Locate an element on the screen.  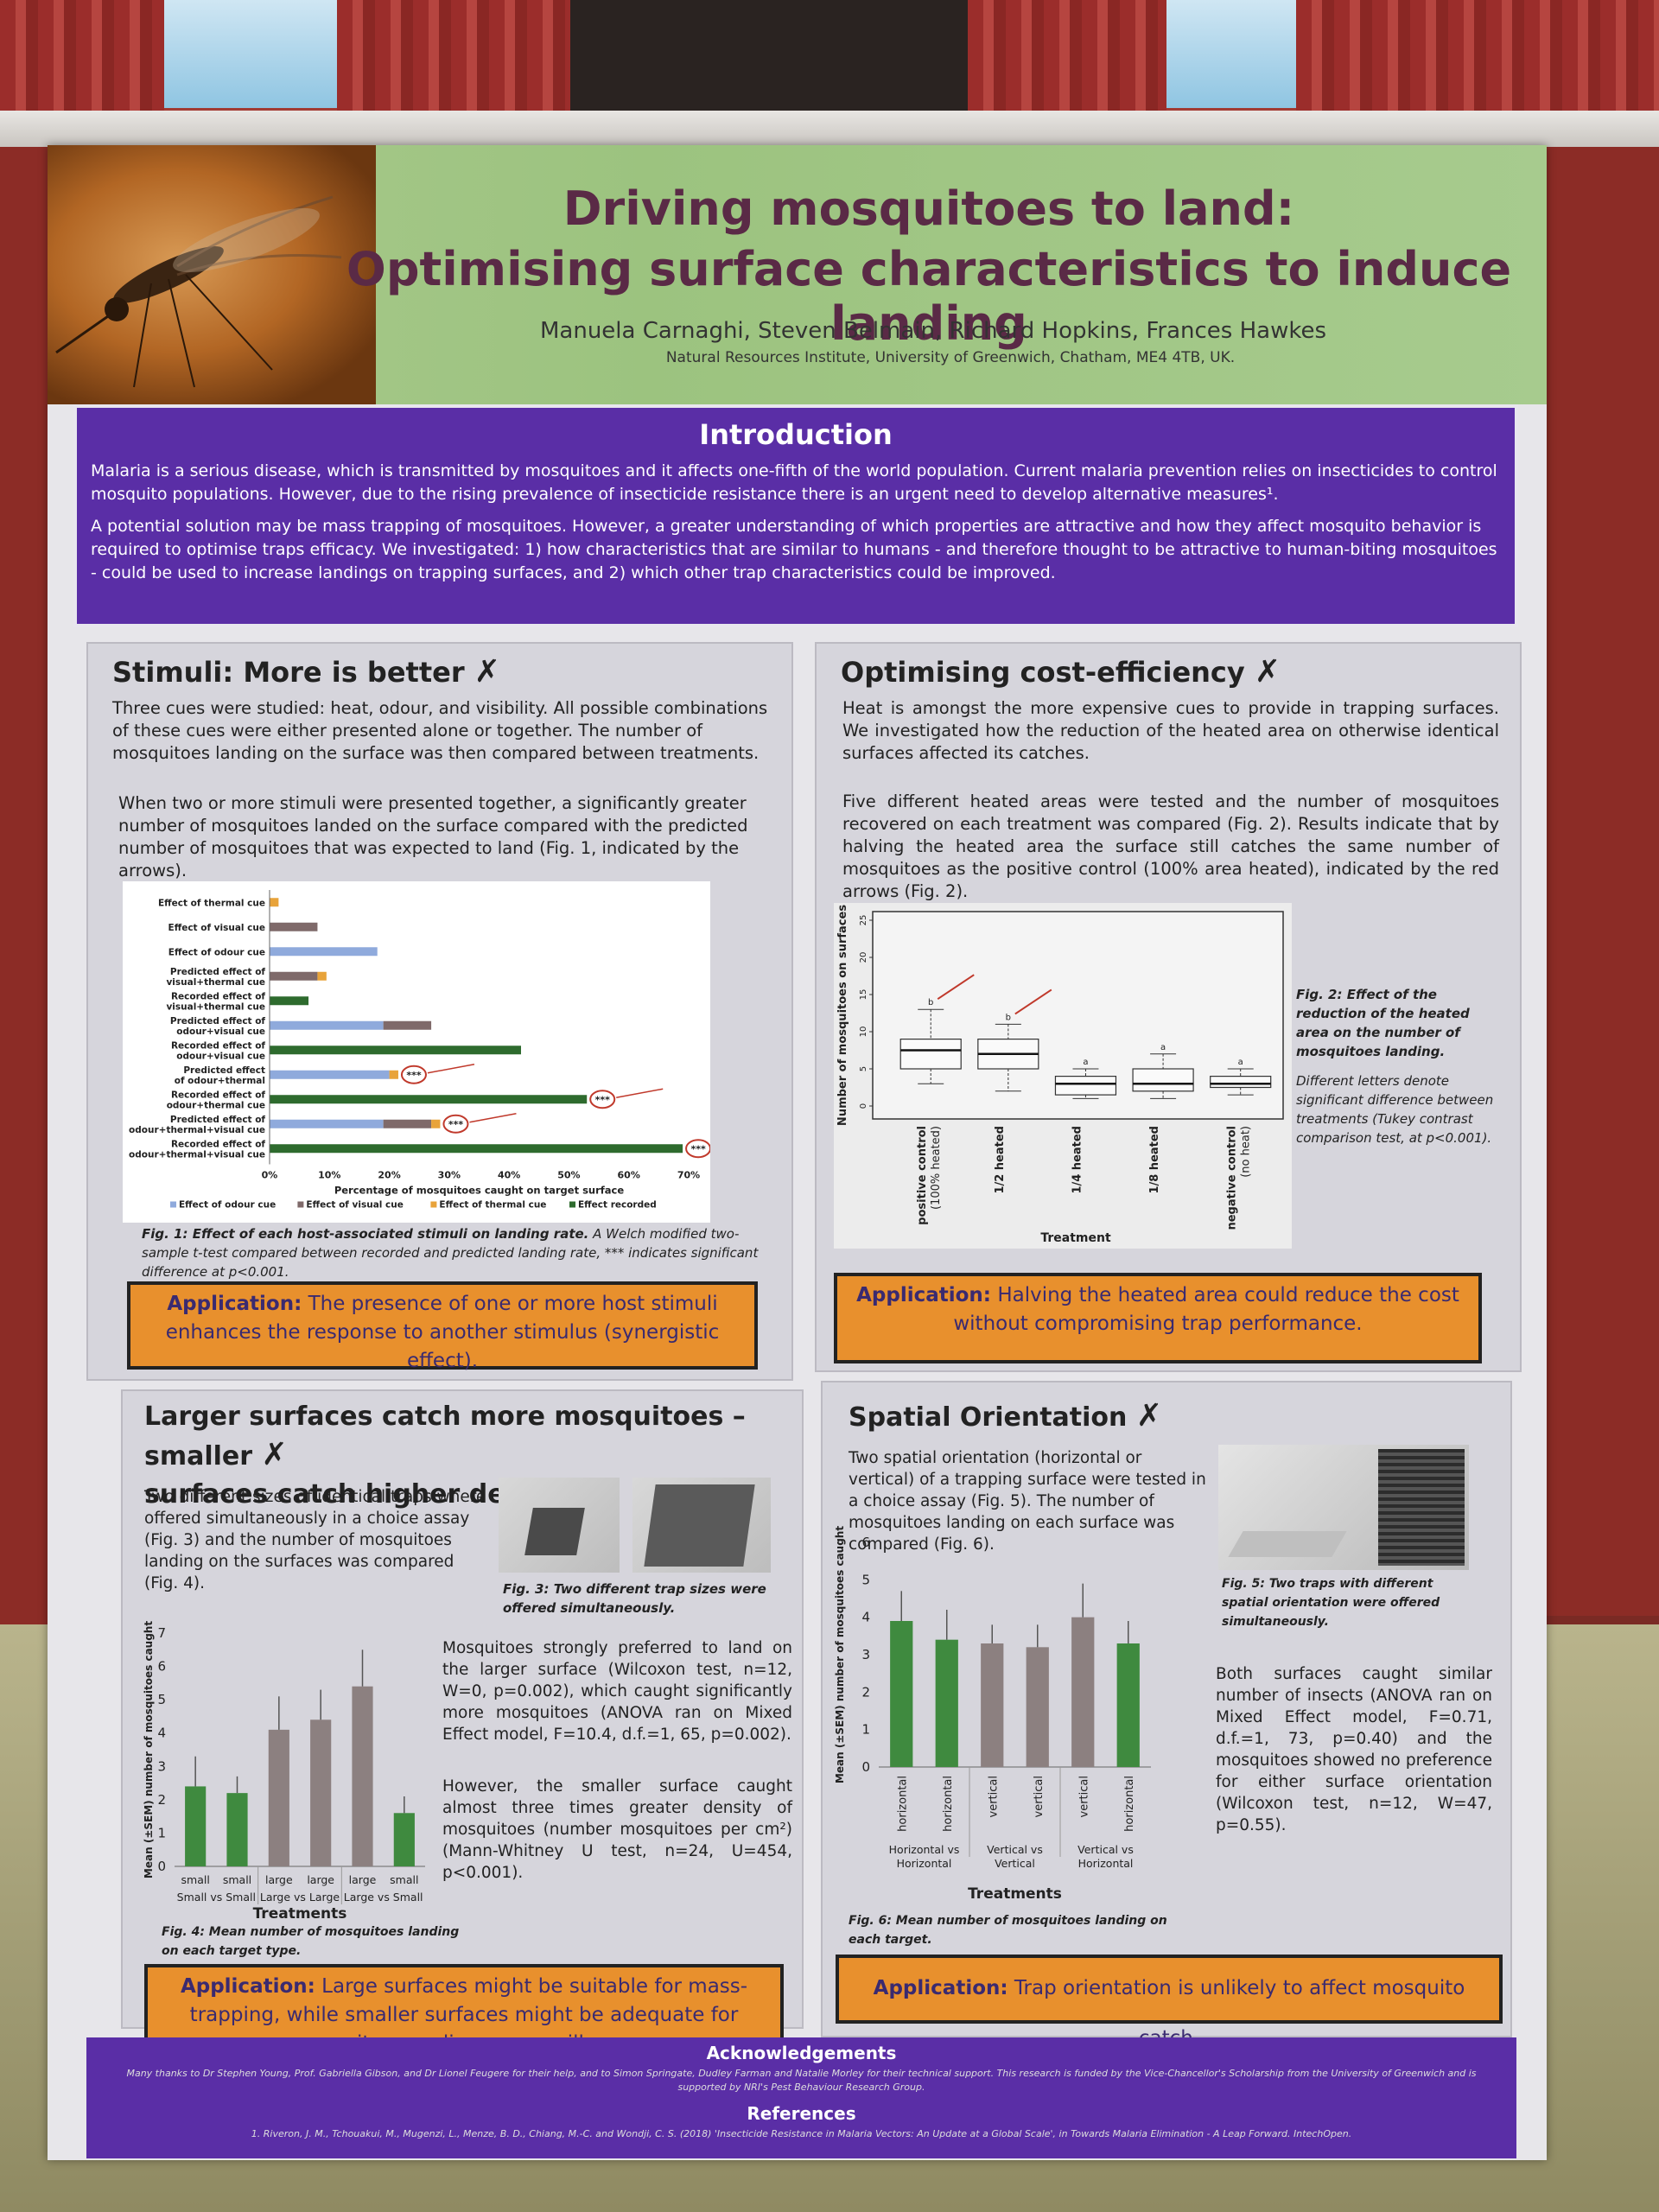
fig4-tick-label: 6 is located at coordinates (161, 1667).